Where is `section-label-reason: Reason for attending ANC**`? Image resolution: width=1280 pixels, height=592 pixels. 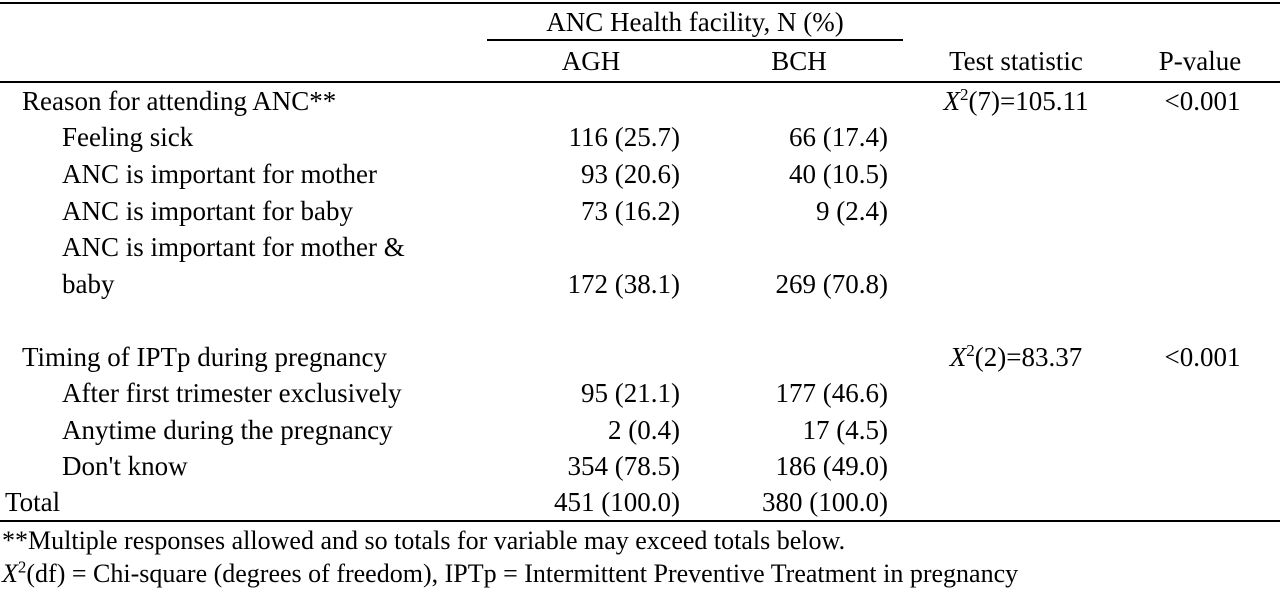
section-label-reason: Reason for attending ANC** is located at coordinates (179, 101).